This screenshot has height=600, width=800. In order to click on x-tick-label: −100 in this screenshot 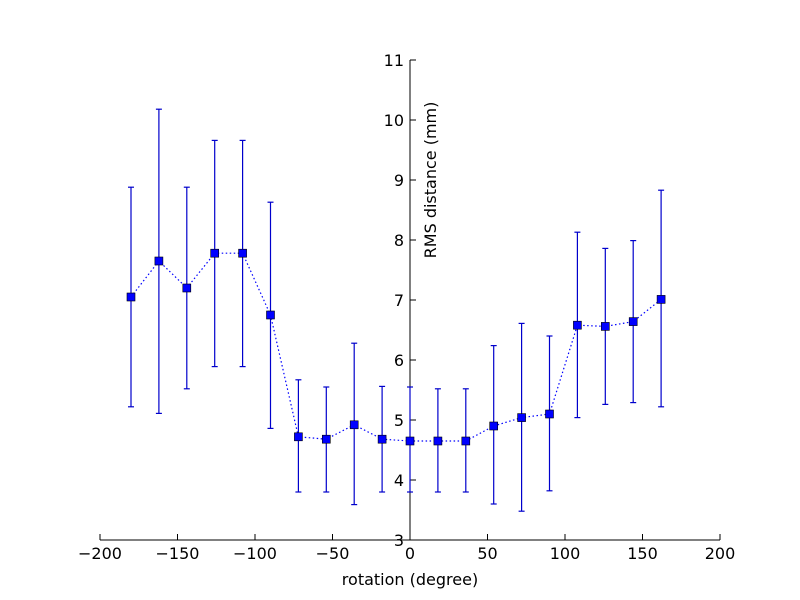, I will do `click(255, 553)`.